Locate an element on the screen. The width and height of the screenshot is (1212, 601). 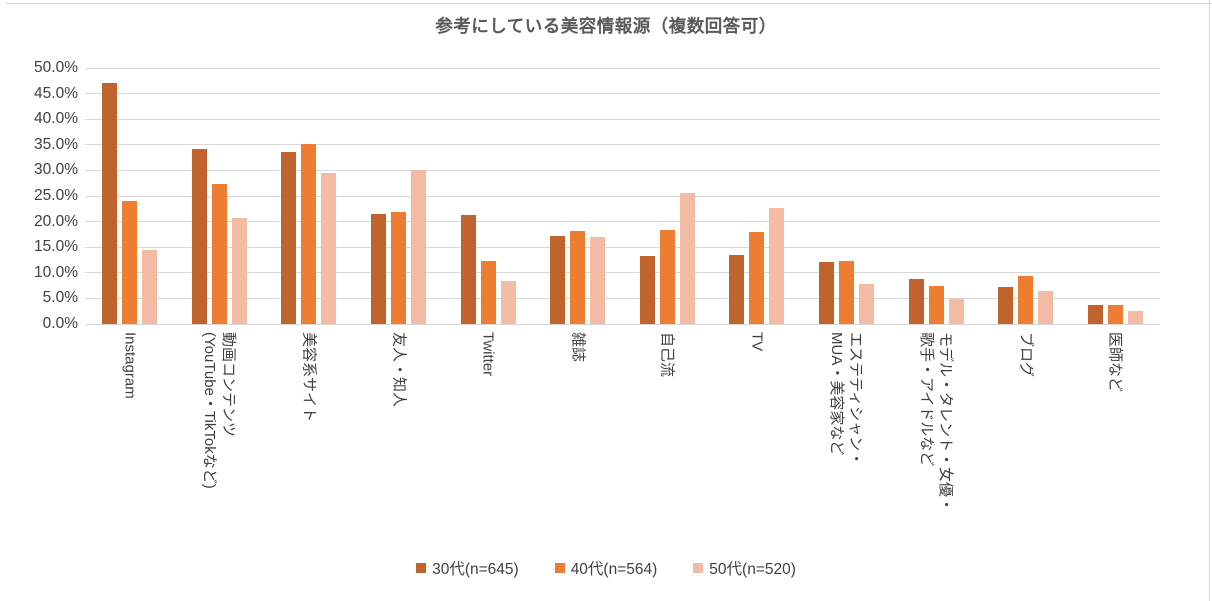
bar-50代-cat8 is located at coordinates (777, 266).